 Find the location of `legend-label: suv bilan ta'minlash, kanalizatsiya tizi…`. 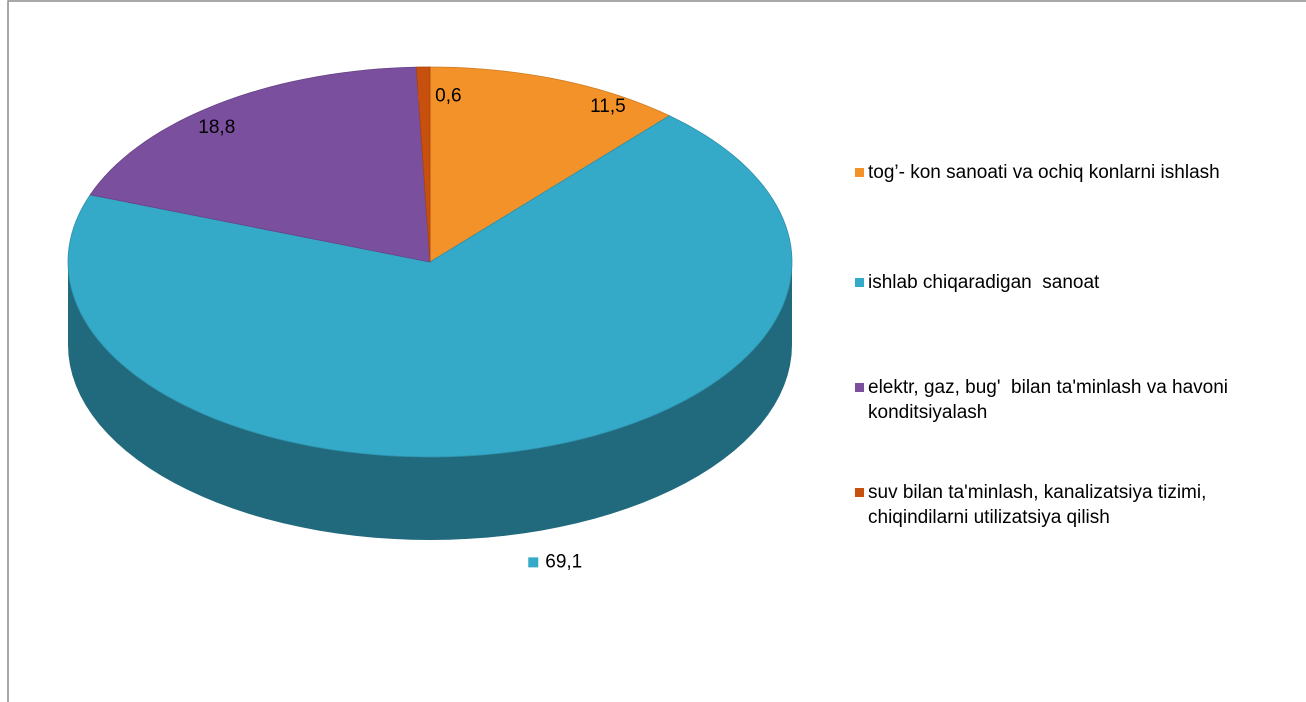

legend-label: suv bilan ta'minlash, kanalizatsiya tizi… is located at coordinates (1040, 505).